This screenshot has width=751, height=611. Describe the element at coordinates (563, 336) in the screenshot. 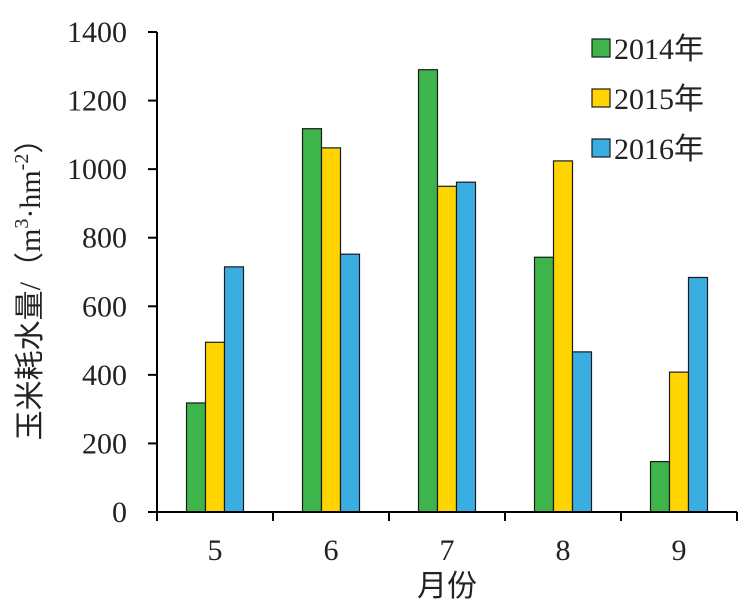

I see `bar-2015年-8` at that location.